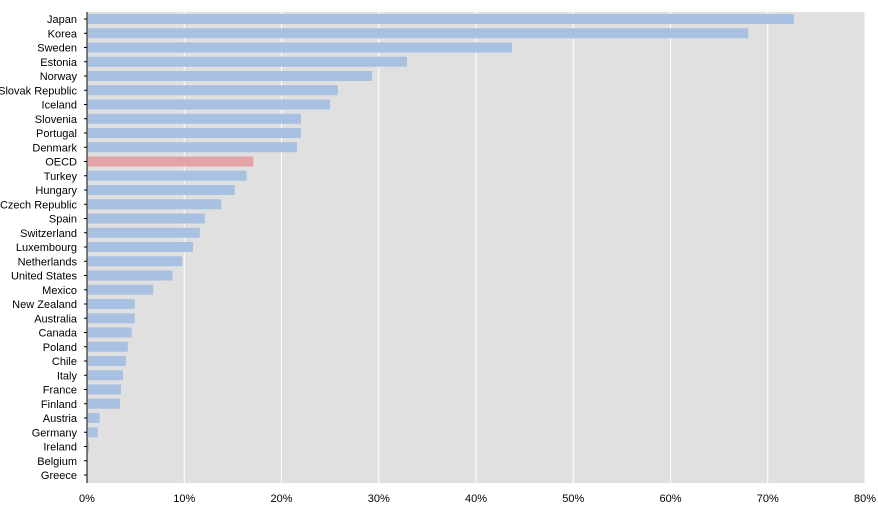 The height and width of the screenshot is (508, 878). I want to click on category-label: Germany, so click(55, 433).